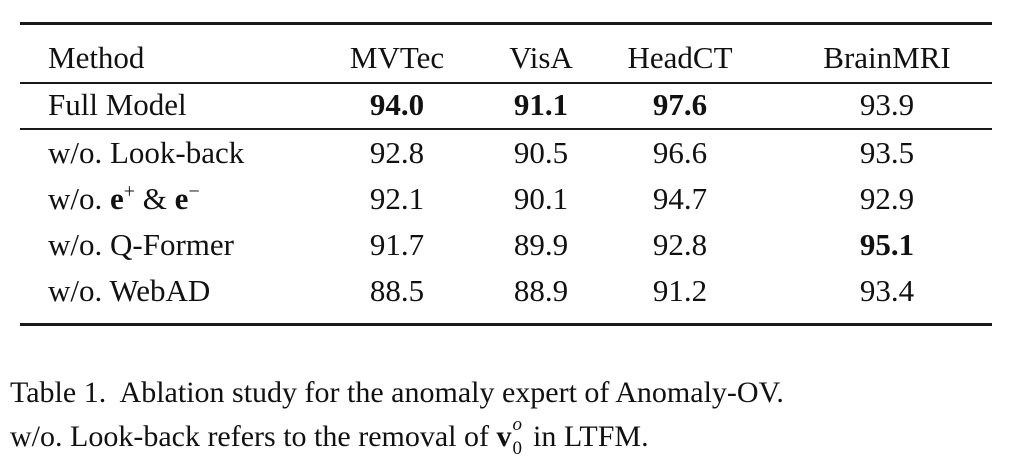 The image size is (1024, 469). Describe the element at coordinates (129, 290) in the screenshot. I see `method-cell: w/o. WebAD` at that location.